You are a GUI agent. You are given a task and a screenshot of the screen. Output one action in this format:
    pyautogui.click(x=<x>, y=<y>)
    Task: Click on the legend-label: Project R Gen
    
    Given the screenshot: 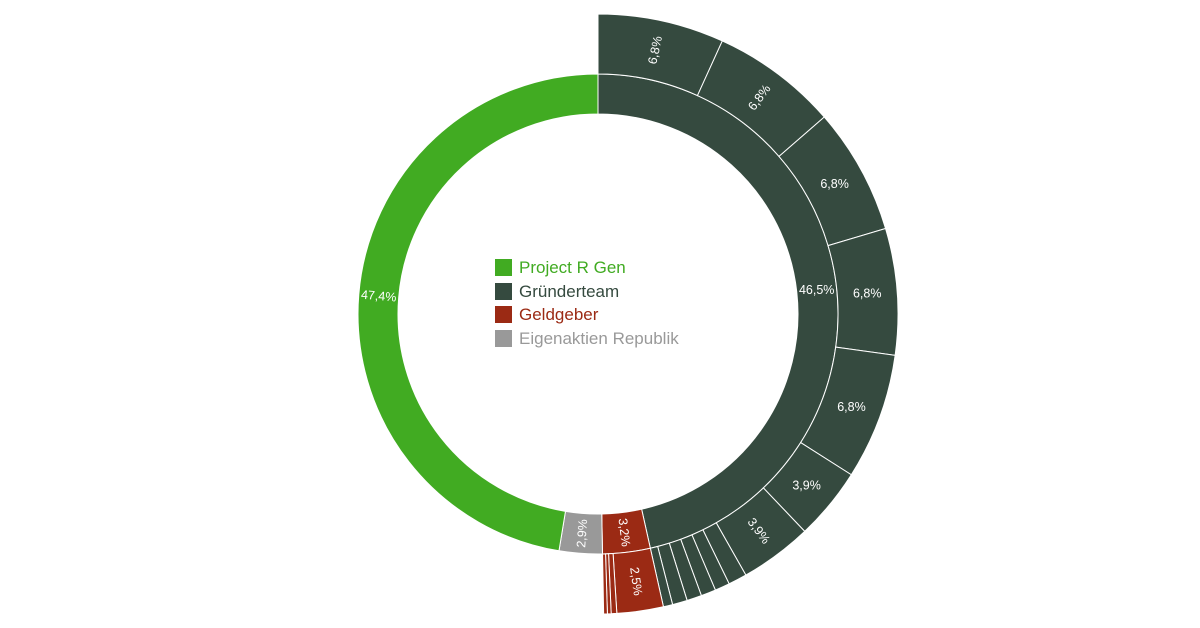 What is the action you would take?
    pyautogui.click(x=572, y=267)
    